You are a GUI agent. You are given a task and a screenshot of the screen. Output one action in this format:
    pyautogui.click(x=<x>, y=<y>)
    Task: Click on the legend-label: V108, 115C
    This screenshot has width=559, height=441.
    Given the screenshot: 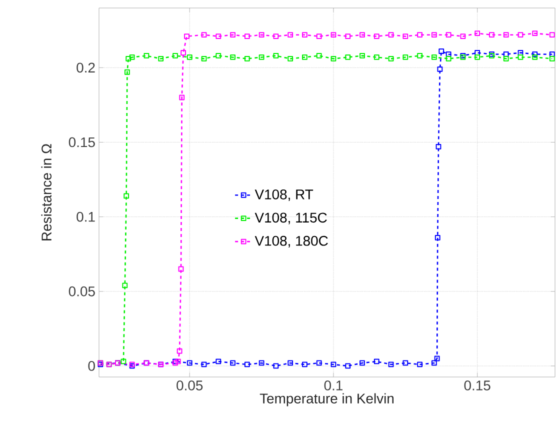 What is the action you would take?
    pyautogui.click(x=290, y=218)
    